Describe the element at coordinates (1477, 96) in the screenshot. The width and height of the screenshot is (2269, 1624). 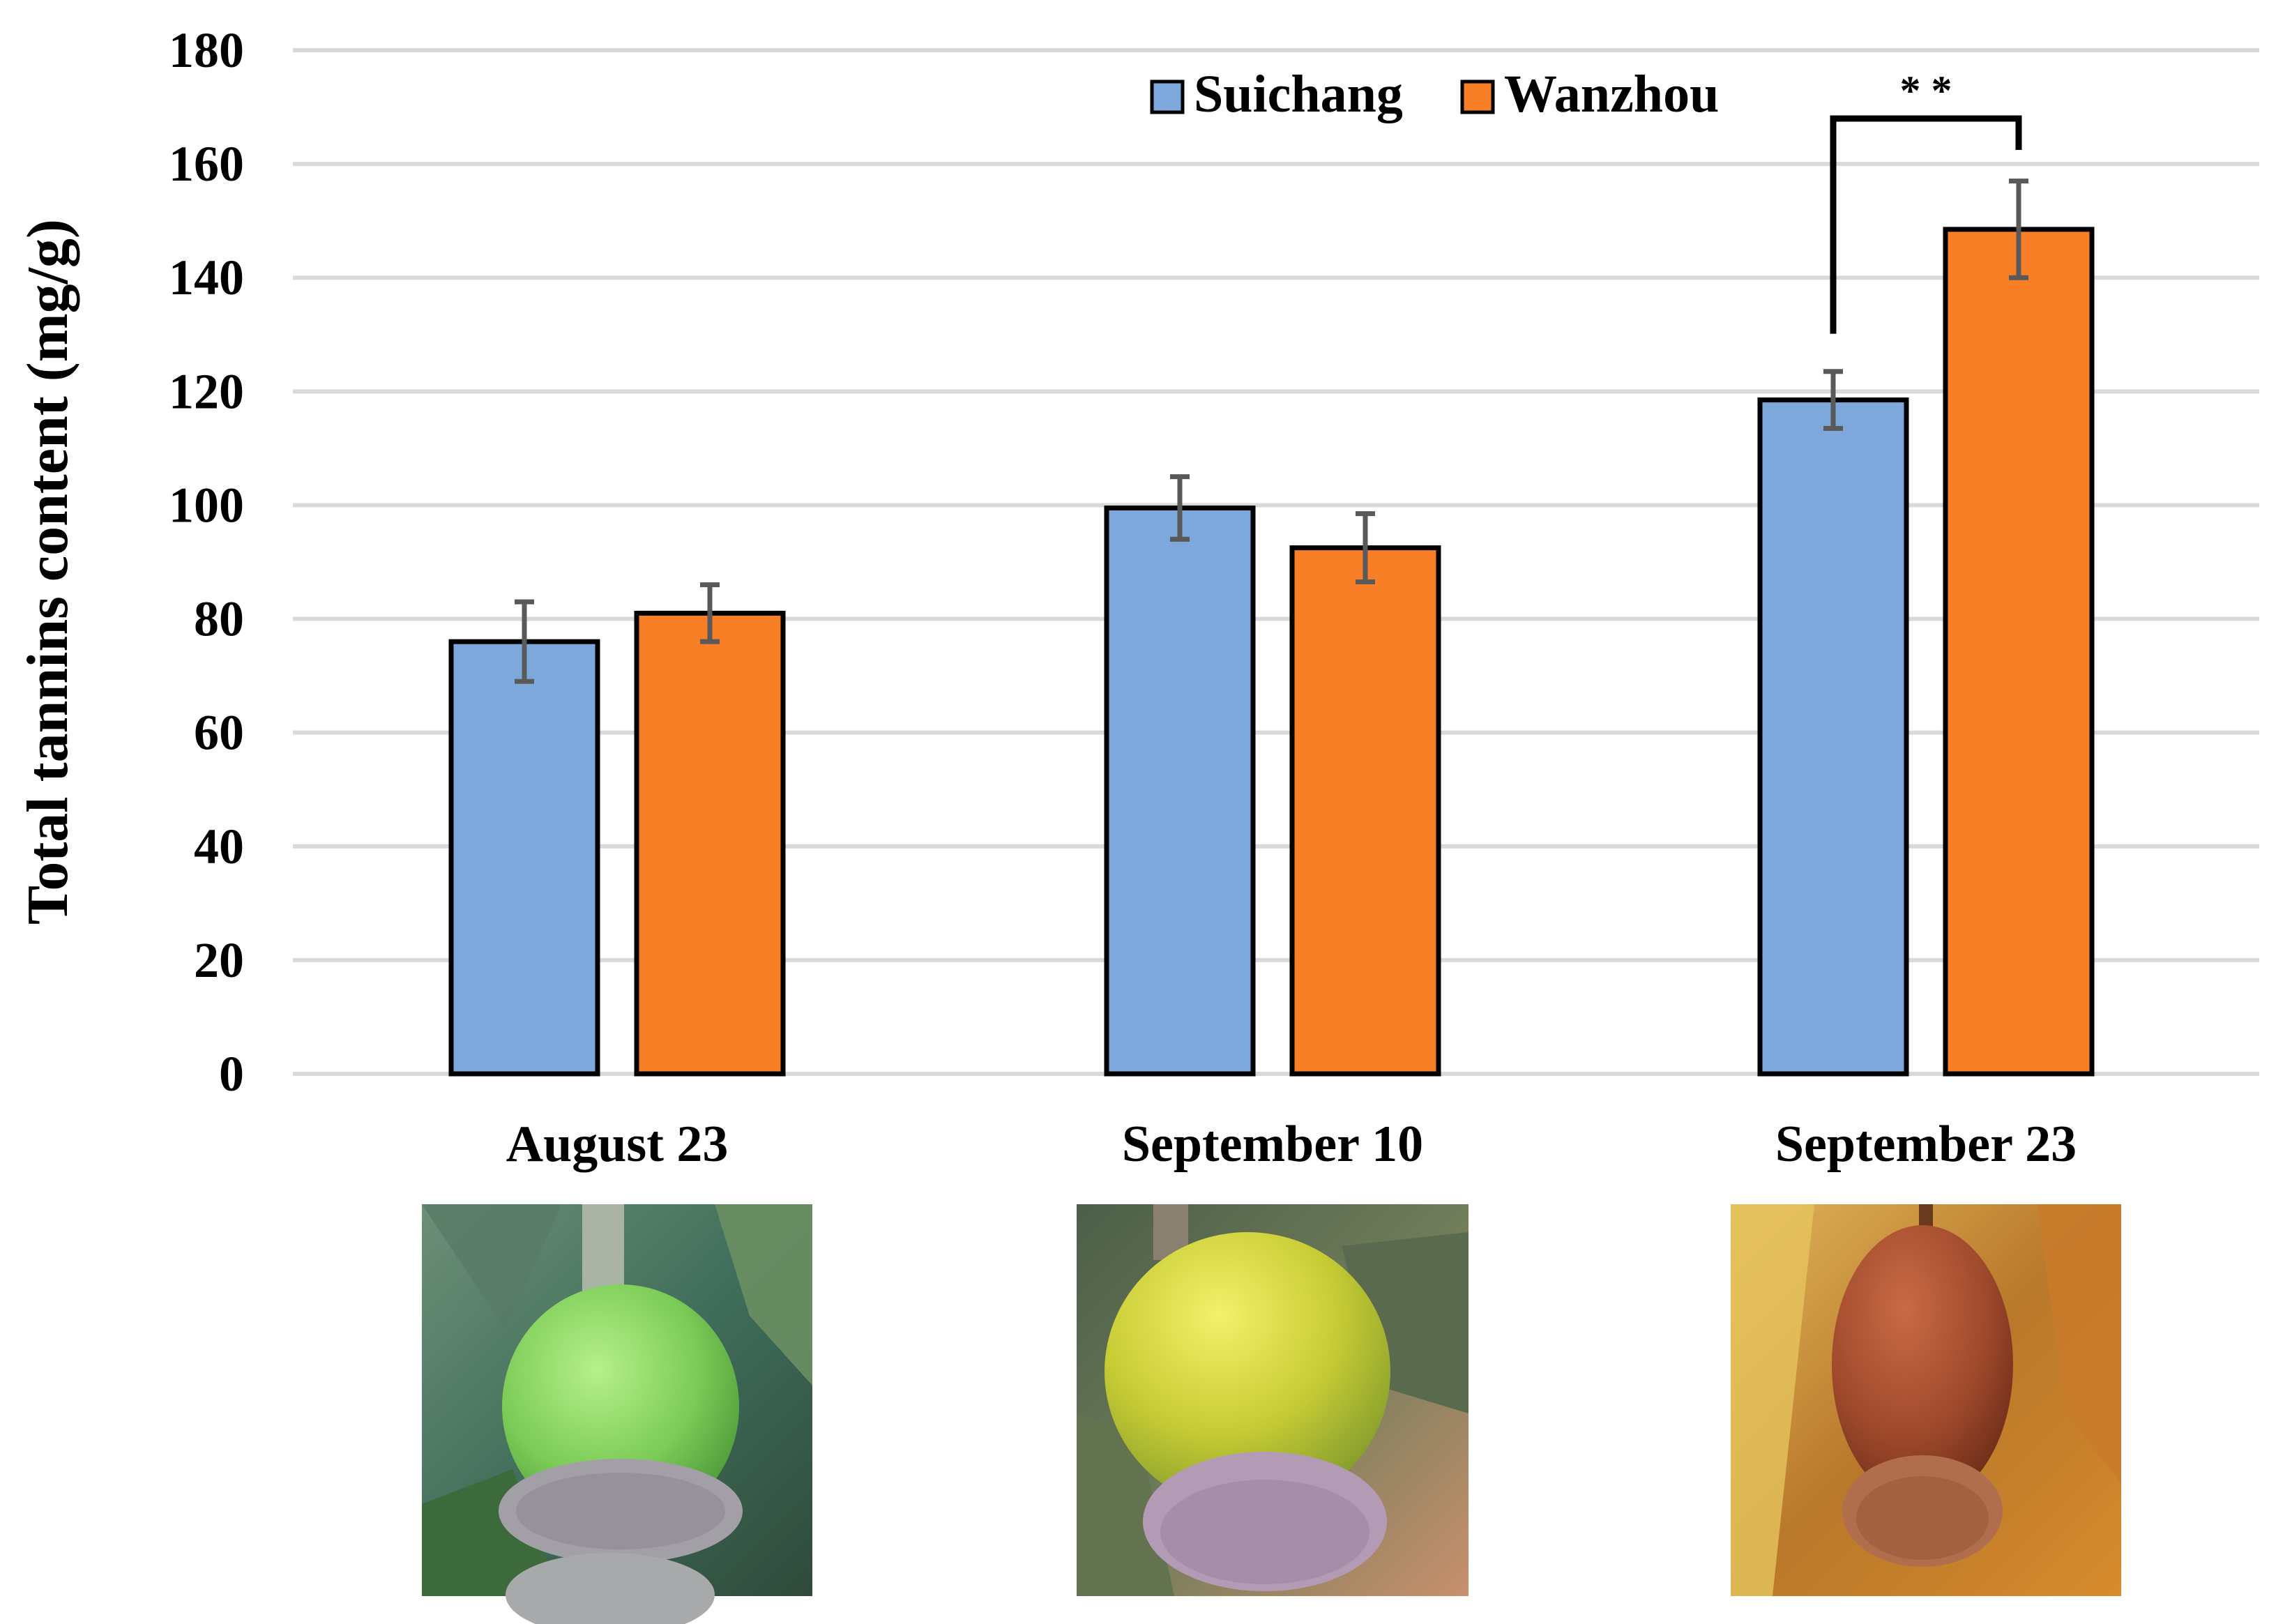
I see `legend-swatch-wanzhou` at that location.